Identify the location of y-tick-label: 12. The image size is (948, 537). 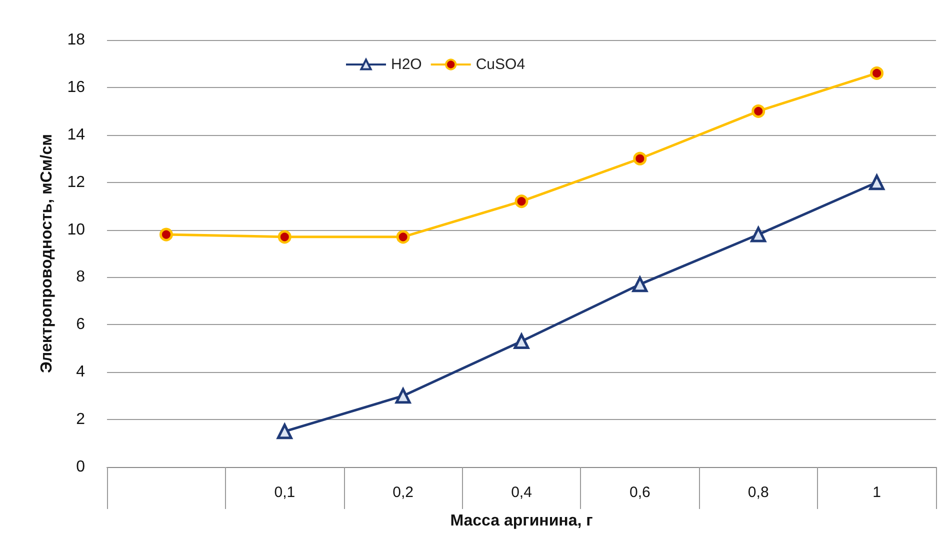
(76, 182).